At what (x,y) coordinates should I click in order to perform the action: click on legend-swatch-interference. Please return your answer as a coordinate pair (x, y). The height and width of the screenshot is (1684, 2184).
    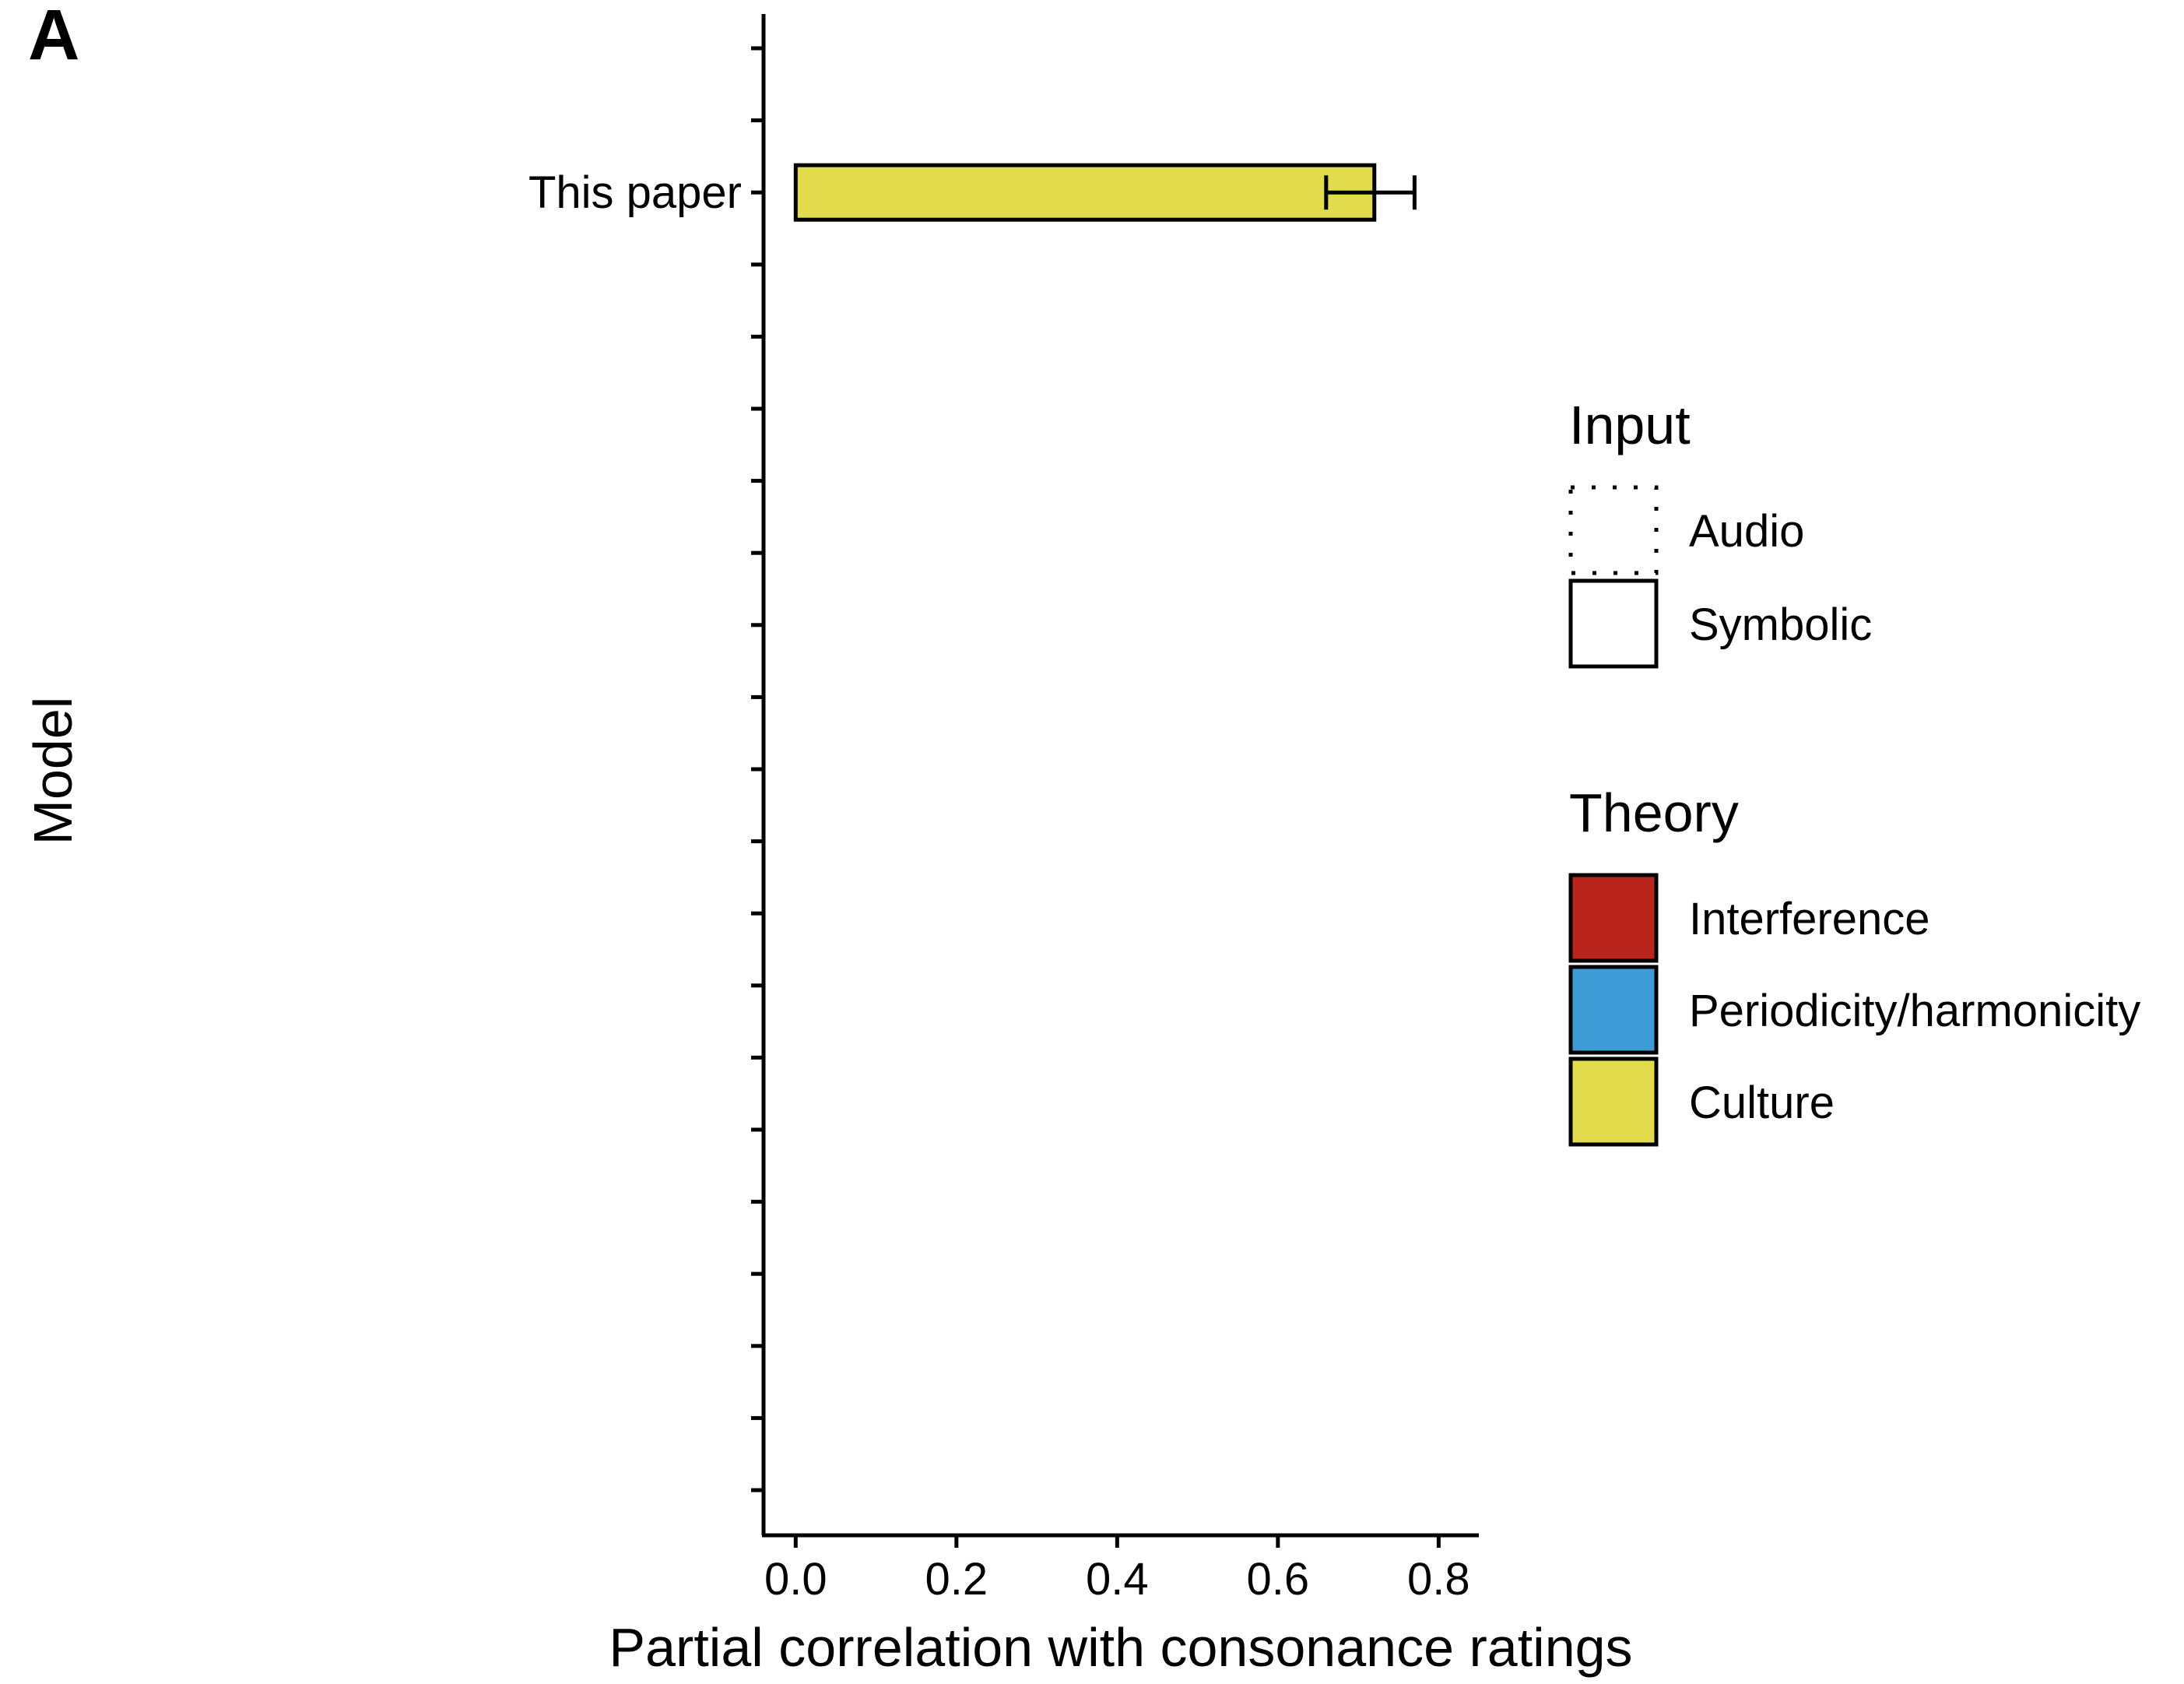
    Looking at the image, I should click on (1613, 918).